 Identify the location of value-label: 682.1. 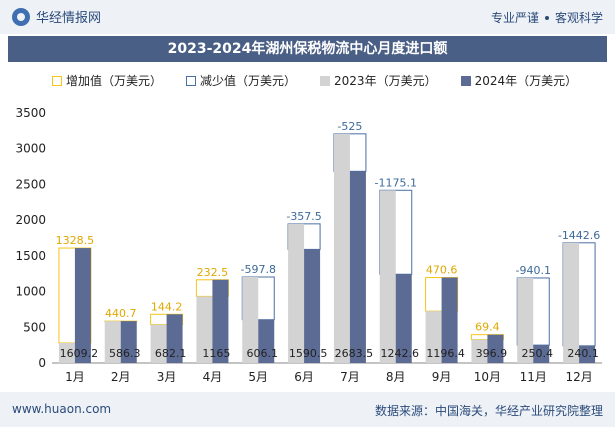
(171, 353).